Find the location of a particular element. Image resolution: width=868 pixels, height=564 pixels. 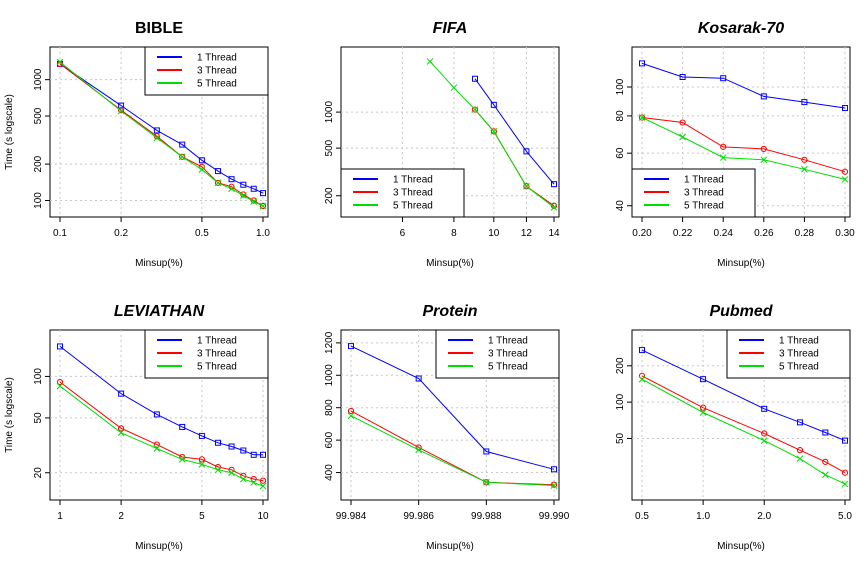

y-tick-label: 40 is located at coordinates (620, 206).